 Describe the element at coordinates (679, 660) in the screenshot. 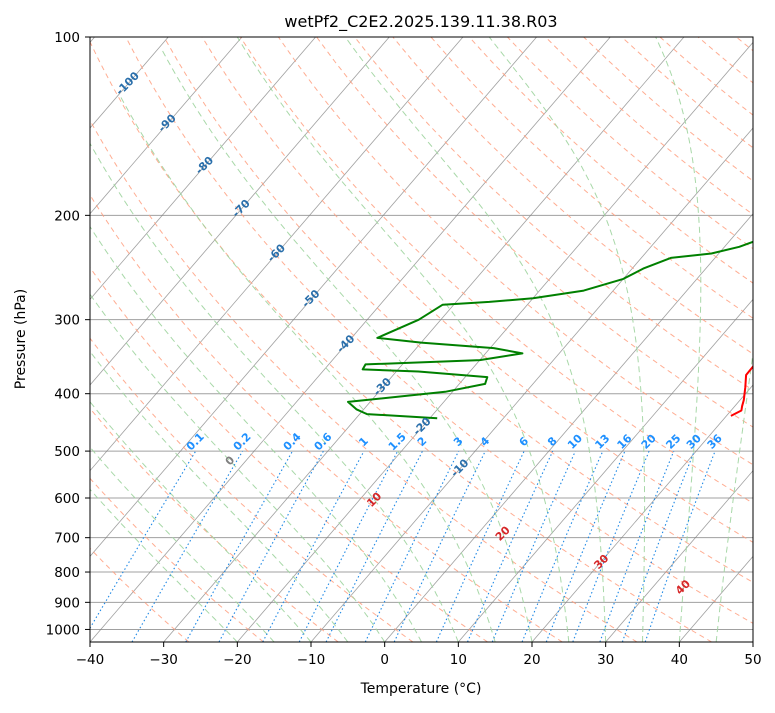

I see `x-tick-label: 40` at that location.